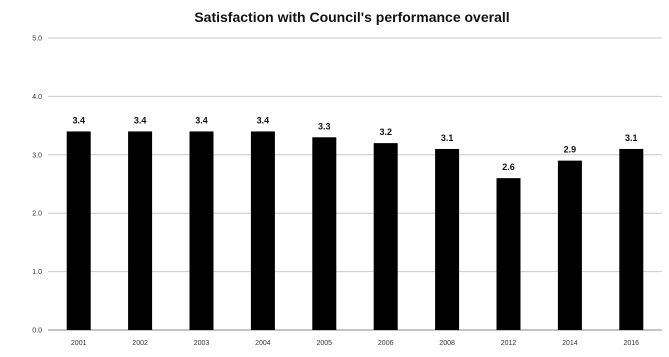 This screenshot has width=669, height=357. What do you see at coordinates (325, 343) in the screenshot?
I see `x-tick-label-2005: 2005` at bounding box center [325, 343].